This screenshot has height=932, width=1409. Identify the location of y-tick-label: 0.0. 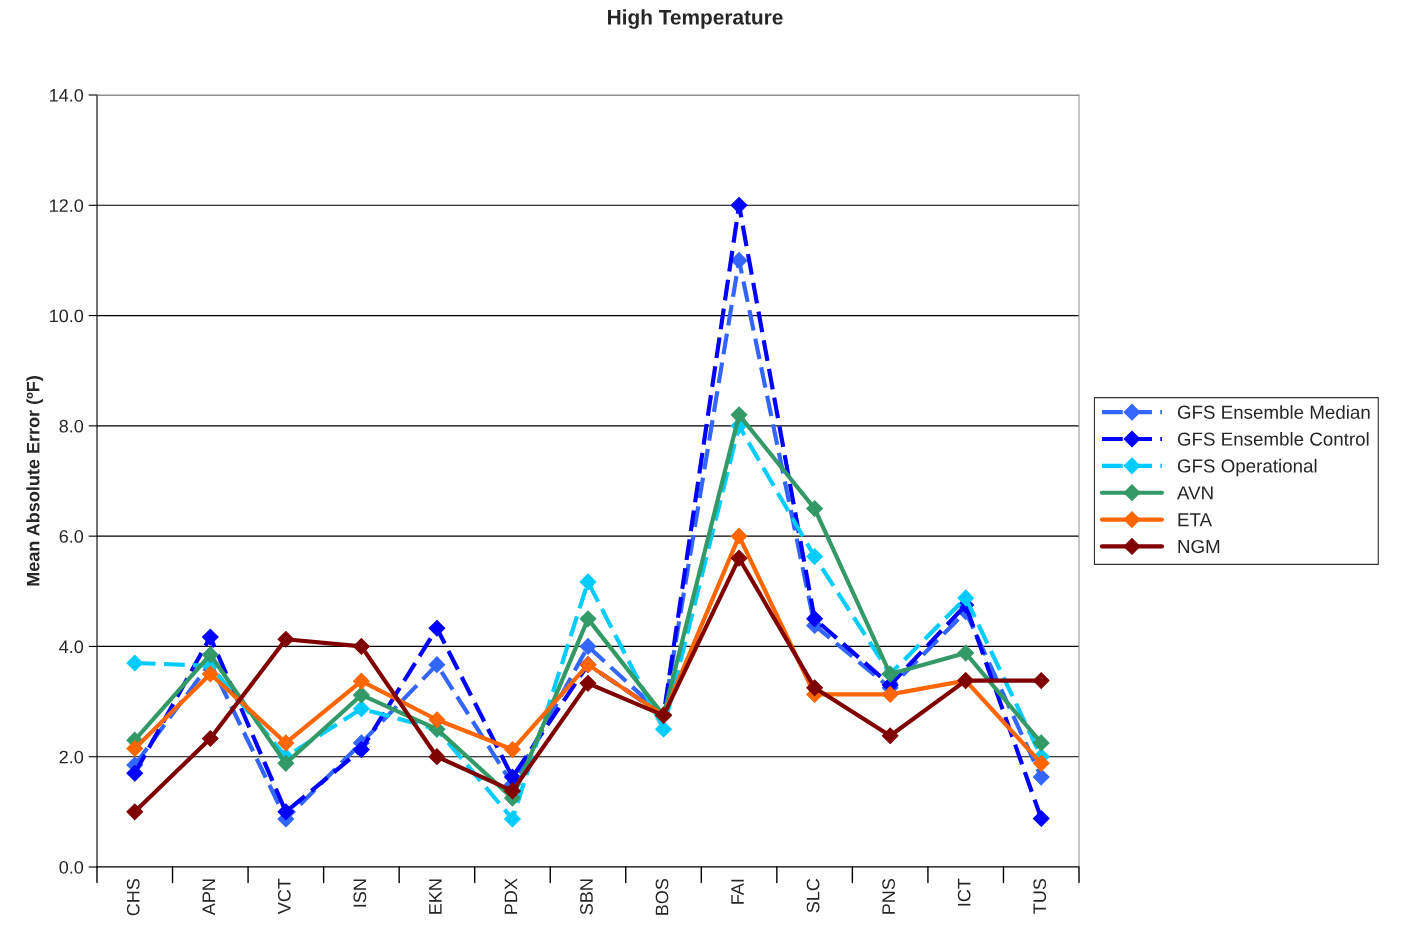
(71, 867).